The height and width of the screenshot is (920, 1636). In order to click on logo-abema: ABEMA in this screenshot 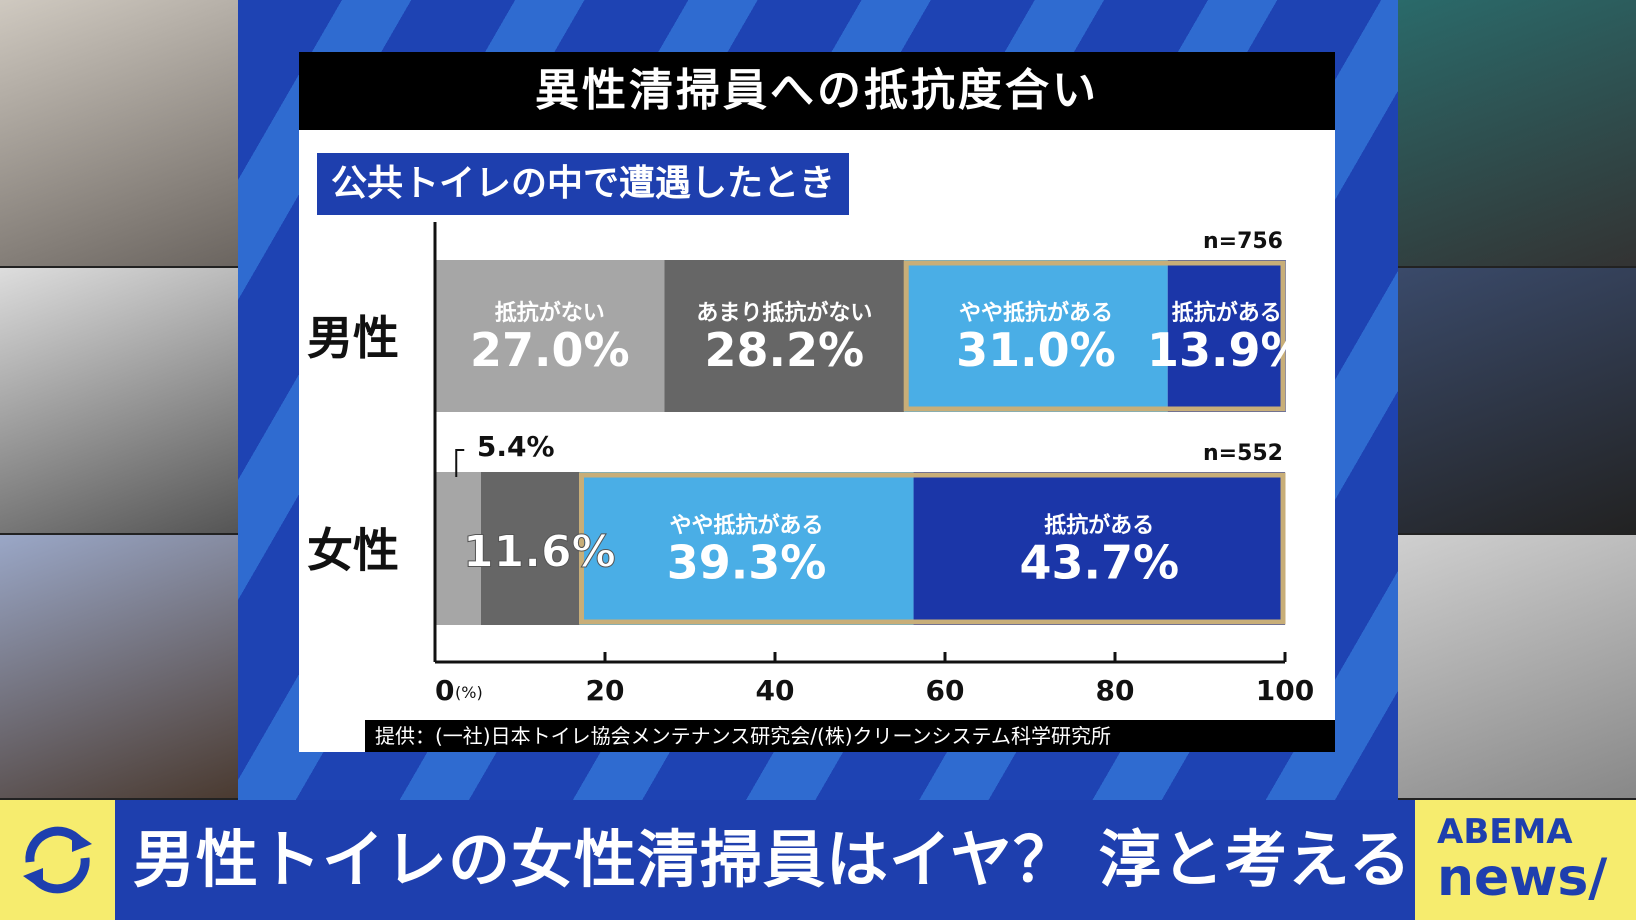, I will do `click(1505, 832)`.